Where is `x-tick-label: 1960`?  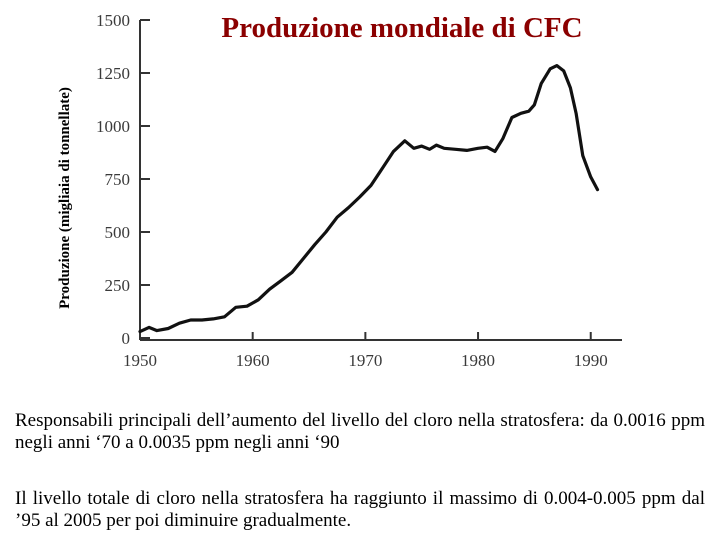
x-tick-label: 1960 is located at coordinates (253, 360).